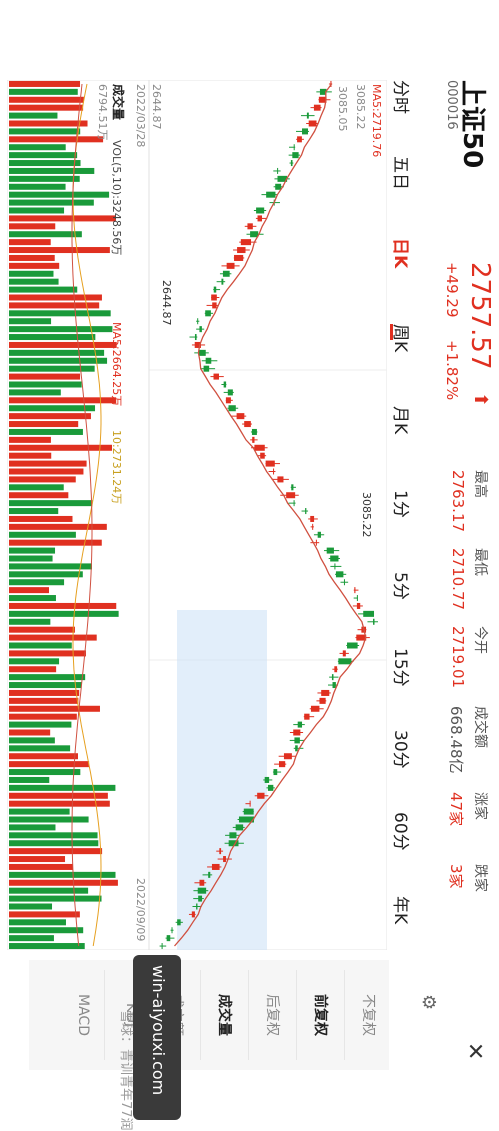 The width and height of the screenshot is (499, 1131). What do you see at coordinates (83, 1015) in the screenshot?
I see `sidebar-item-macd: MACD` at bounding box center [83, 1015].